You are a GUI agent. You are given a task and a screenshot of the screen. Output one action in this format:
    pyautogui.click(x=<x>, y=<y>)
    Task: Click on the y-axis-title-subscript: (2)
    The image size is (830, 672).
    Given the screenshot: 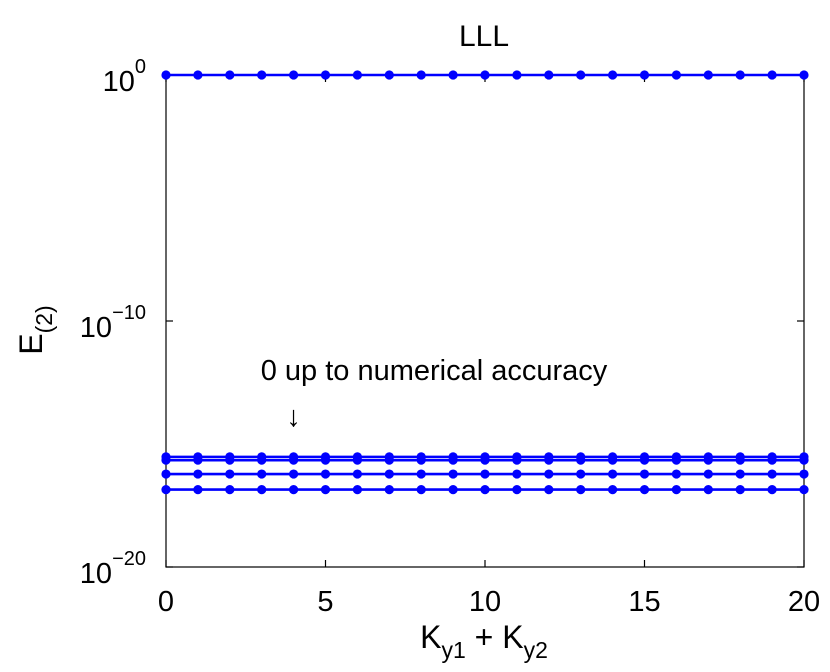 What is the action you would take?
    pyautogui.click(x=44, y=319)
    